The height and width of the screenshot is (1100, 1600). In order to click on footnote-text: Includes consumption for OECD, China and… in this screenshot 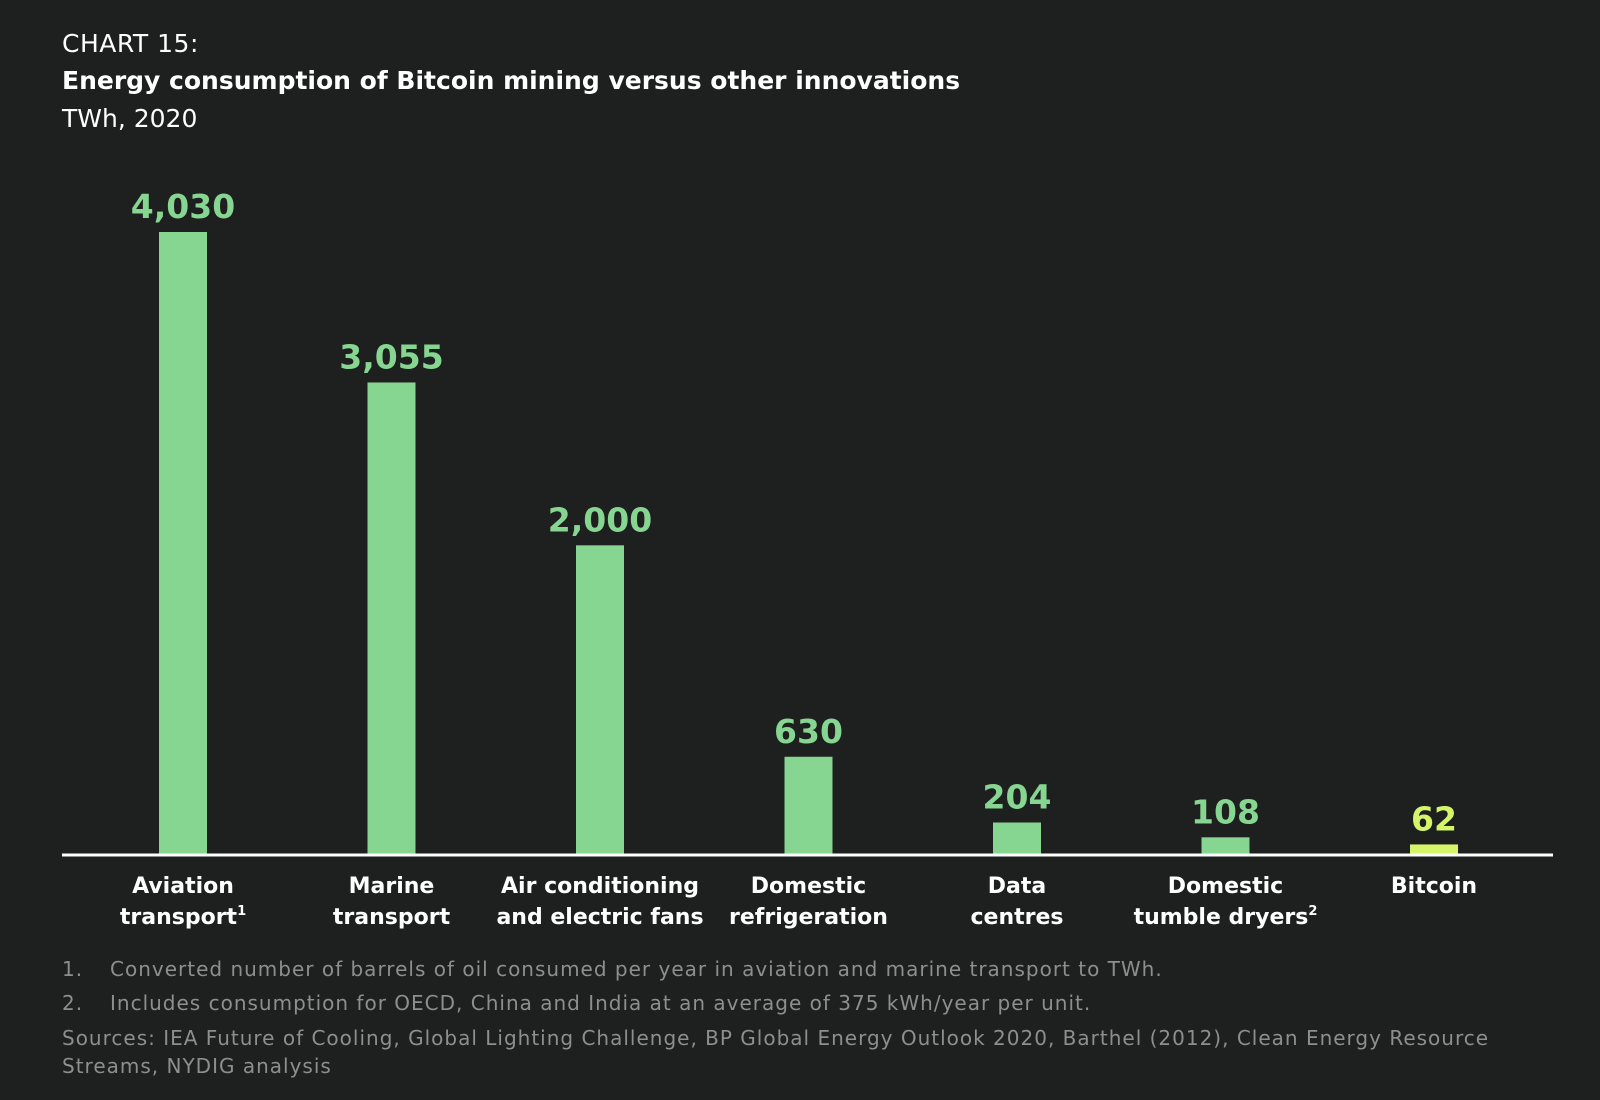, I will do `click(601, 1003)`.